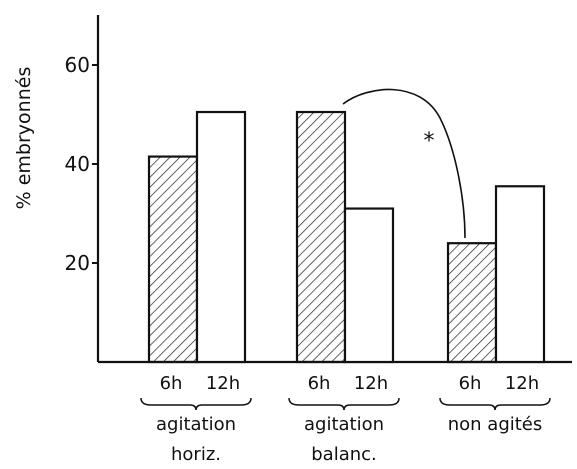 This screenshot has width=577, height=469. What do you see at coordinates (321, 237) in the screenshot?
I see `bar-group2-6h` at bounding box center [321, 237].